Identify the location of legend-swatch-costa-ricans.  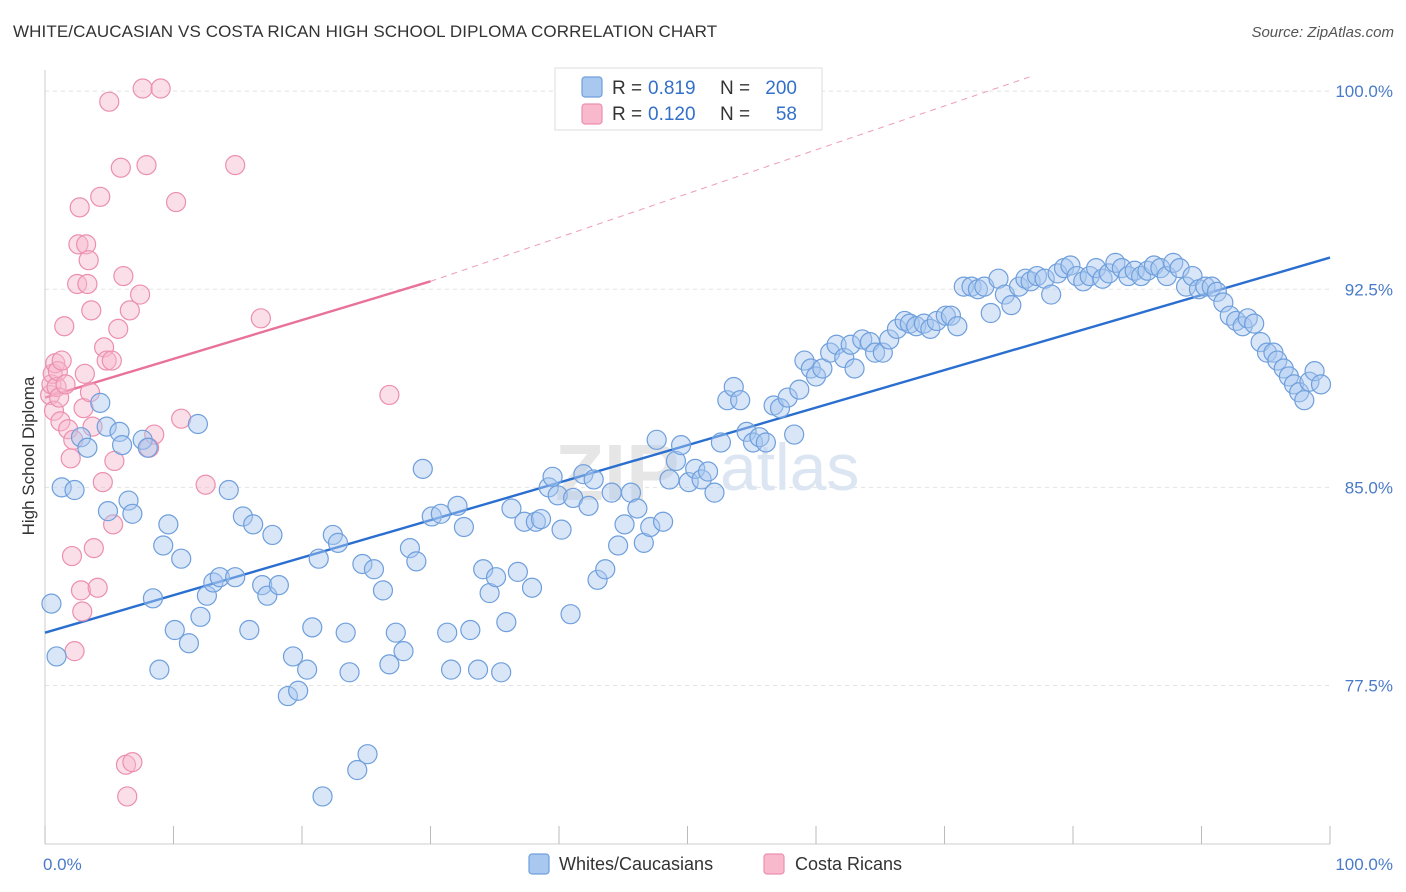
(592, 114).